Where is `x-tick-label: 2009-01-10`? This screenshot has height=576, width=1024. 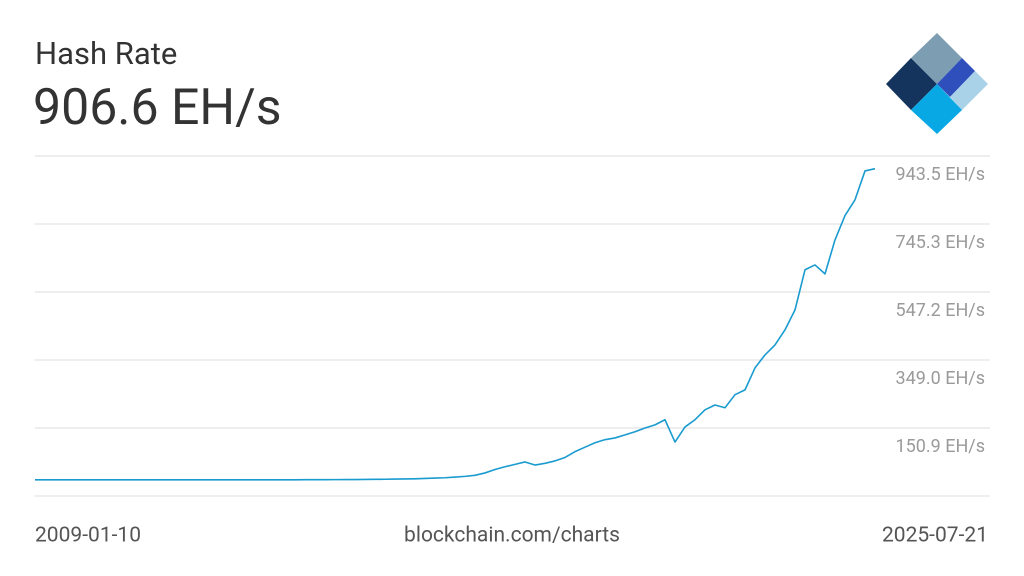
x-tick-label: 2009-01-10 is located at coordinates (88, 536).